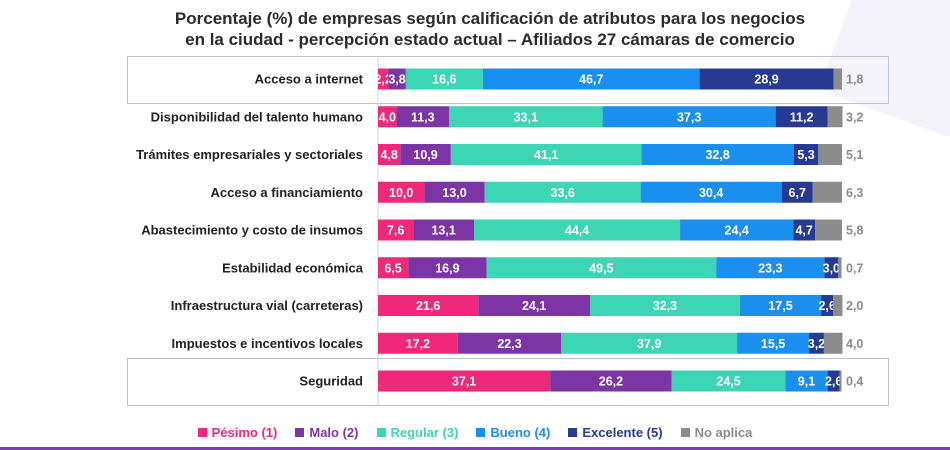 The width and height of the screenshot is (950, 450). What do you see at coordinates (252, 230) in the screenshot?
I see `category-label: Abastecimiento y costo de insumos` at bounding box center [252, 230].